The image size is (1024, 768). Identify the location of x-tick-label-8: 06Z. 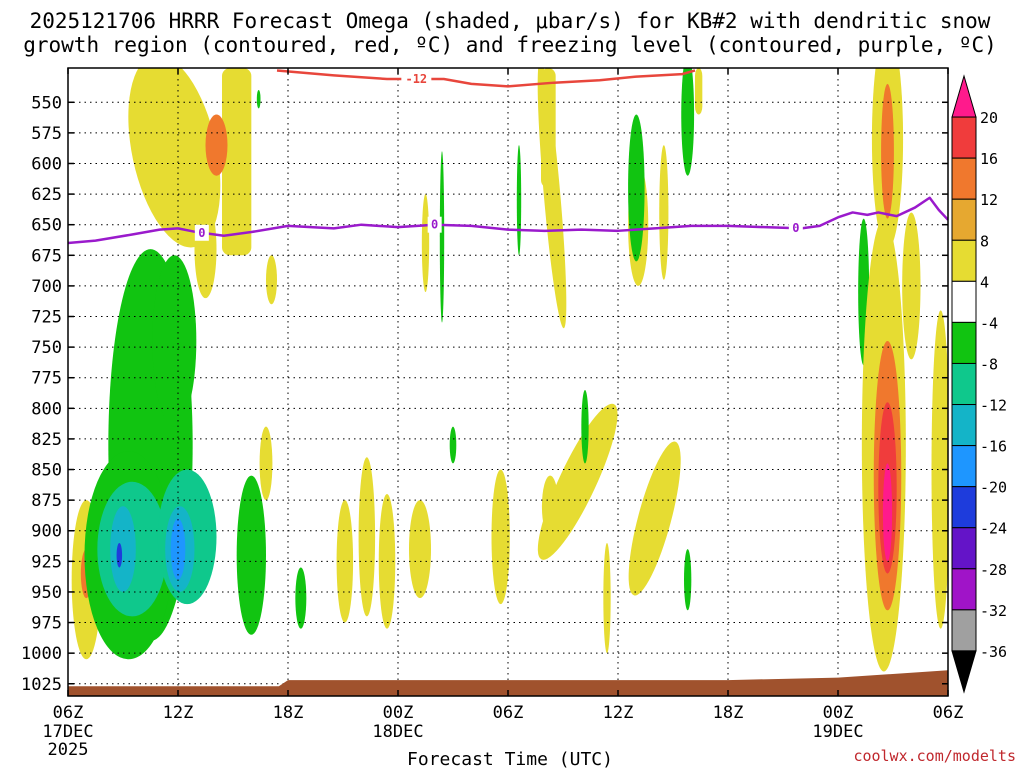
(948, 713).